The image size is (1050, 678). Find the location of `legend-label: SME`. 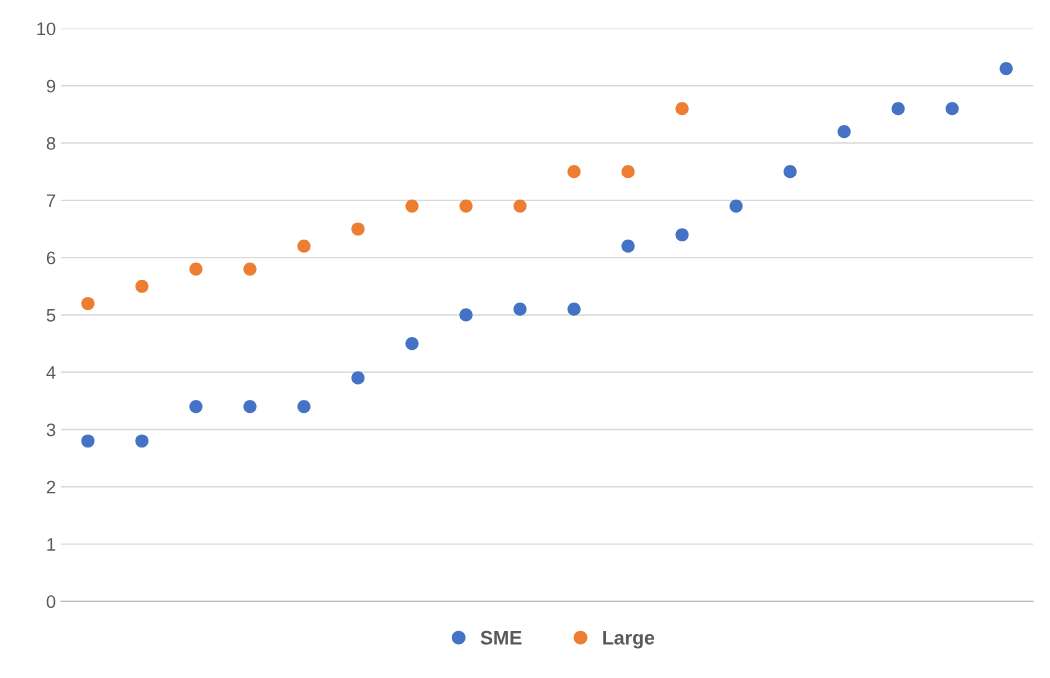

legend-label: SME is located at coordinates (501, 637).